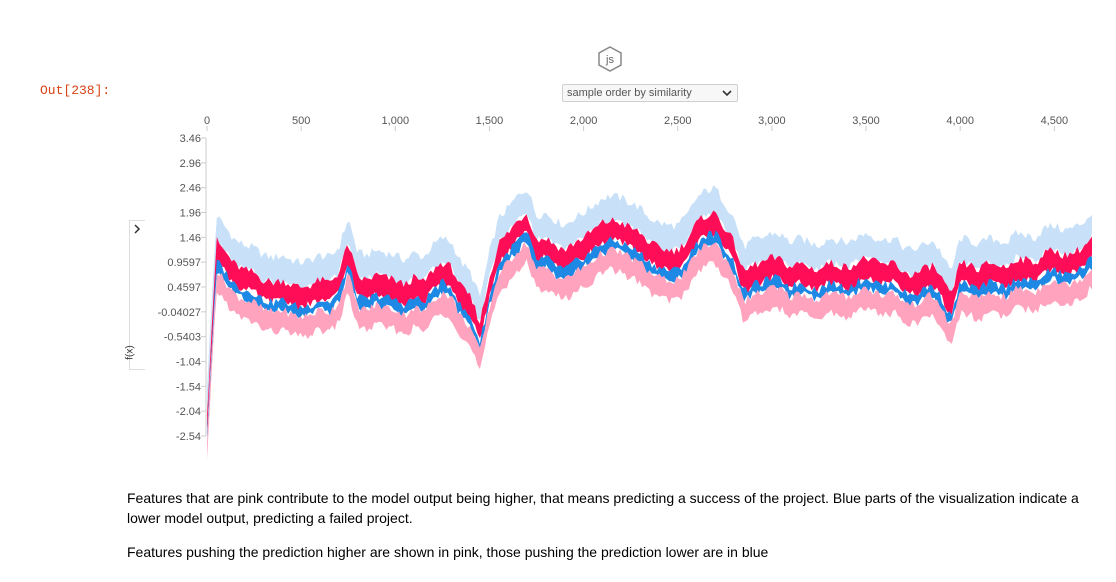  What do you see at coordinates (584, 121) in the screenshot?
I see `x-tick-label: 2,000` at bounding box center [584, 121].